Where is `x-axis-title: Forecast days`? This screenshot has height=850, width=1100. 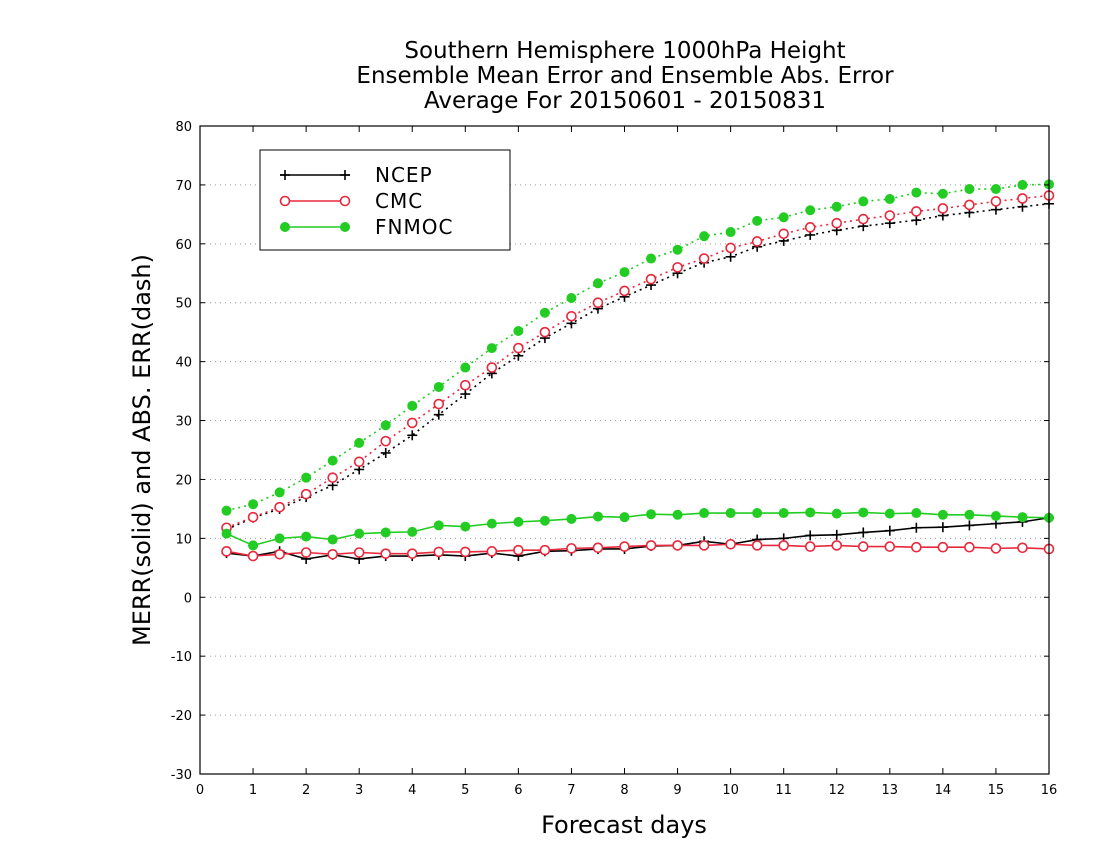 x-axis-title: Forecast days is located at coordinates (624, 825).